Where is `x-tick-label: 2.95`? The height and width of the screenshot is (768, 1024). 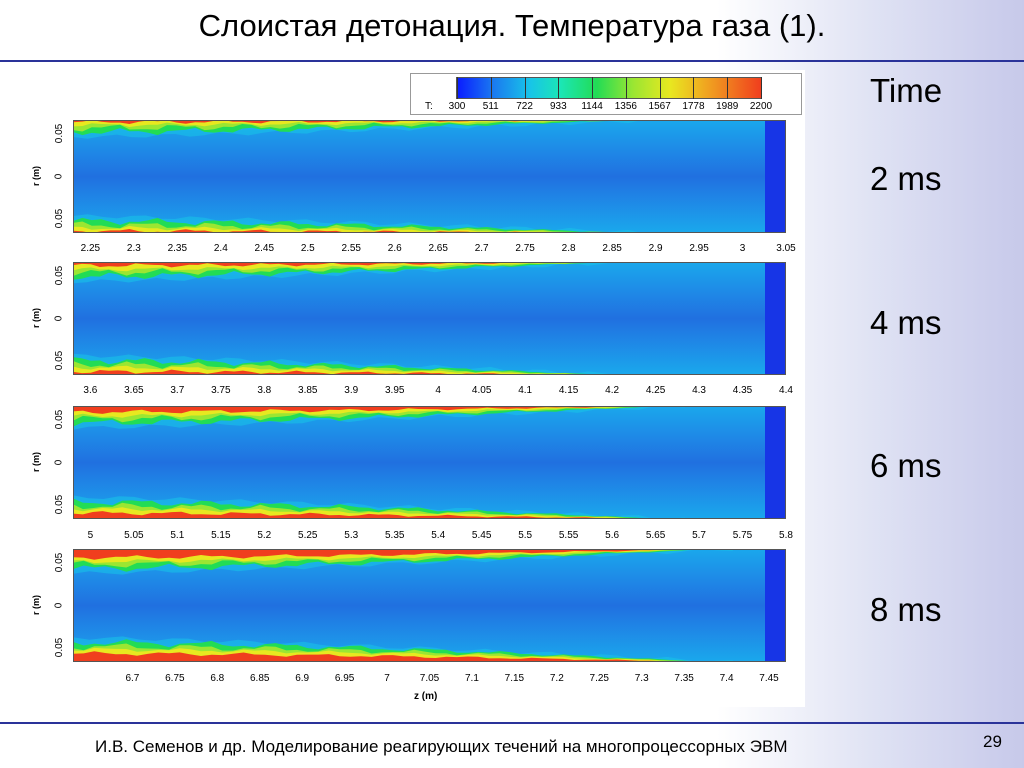
x-tick-label: 2.95 is located at coordinates (699, 248).